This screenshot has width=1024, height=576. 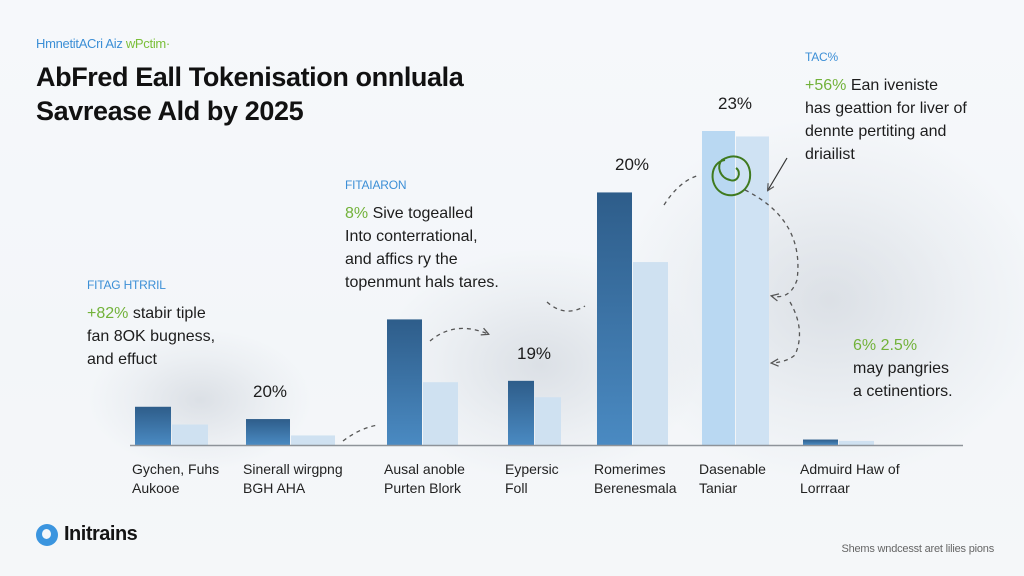 What do you see at coordinates (423, 488) in the screenshot?
I see `category-label-line: Purten Blork` at bounding box center [423, 488].